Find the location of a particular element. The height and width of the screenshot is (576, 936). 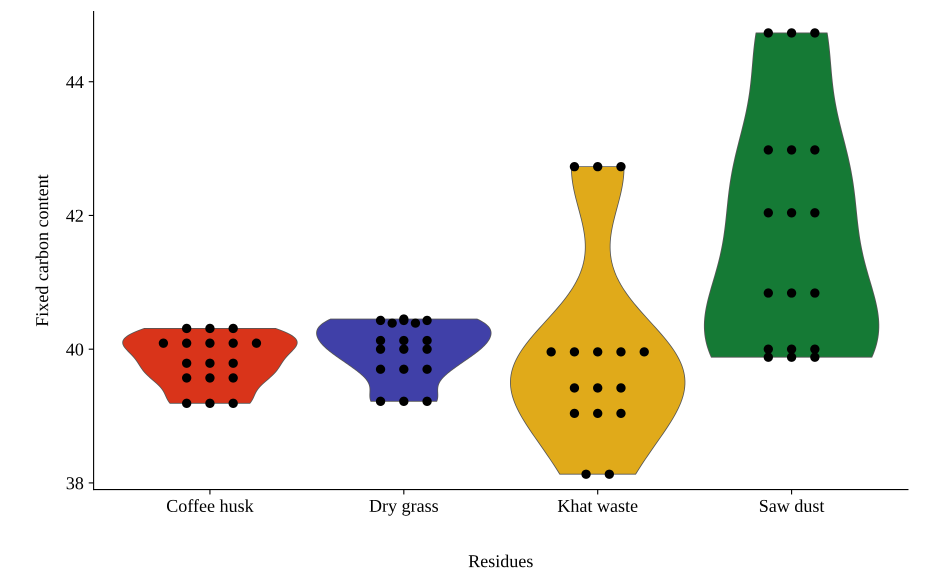

x-axis-title: Residues is located at coordinates (500, 561).